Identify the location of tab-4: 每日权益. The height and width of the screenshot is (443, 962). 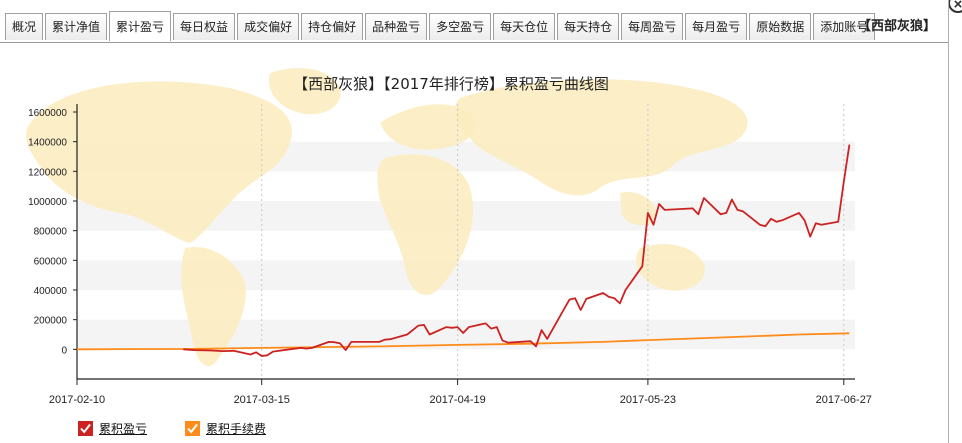
(204, 26).